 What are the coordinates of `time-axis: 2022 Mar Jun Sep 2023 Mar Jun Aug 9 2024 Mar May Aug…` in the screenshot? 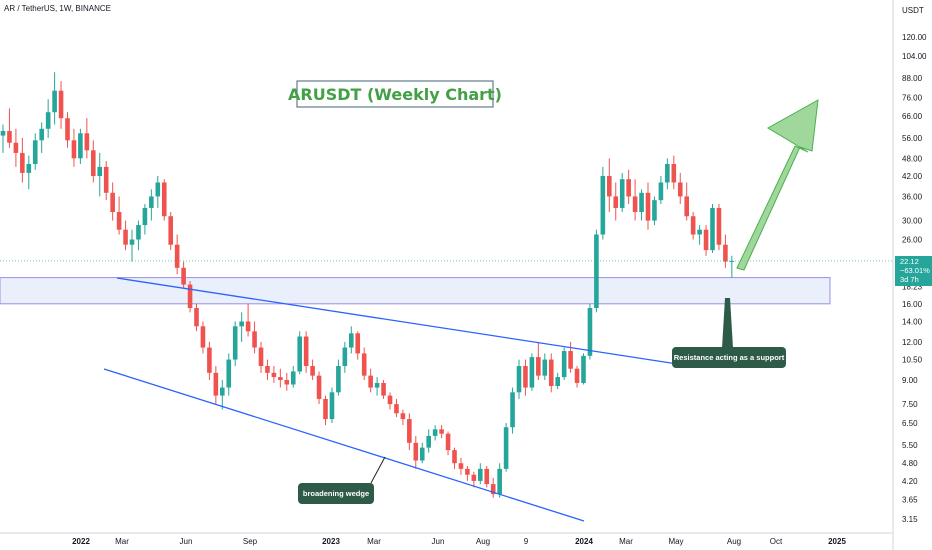 It's located at (459, 541).